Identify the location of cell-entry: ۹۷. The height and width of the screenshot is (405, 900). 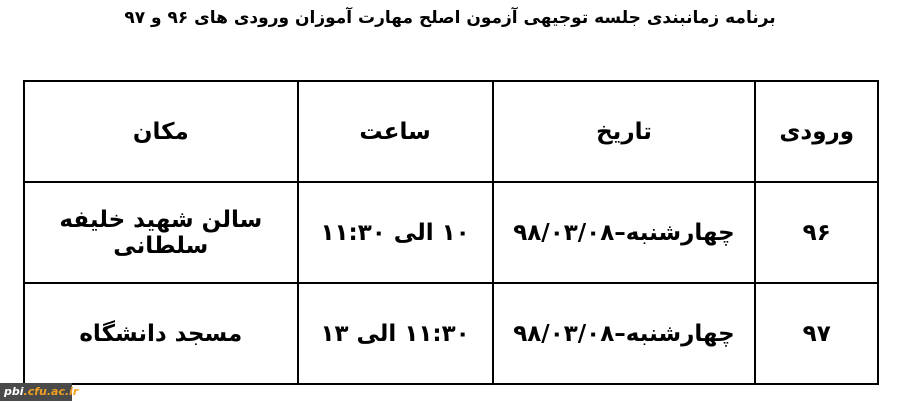
(816, 333).